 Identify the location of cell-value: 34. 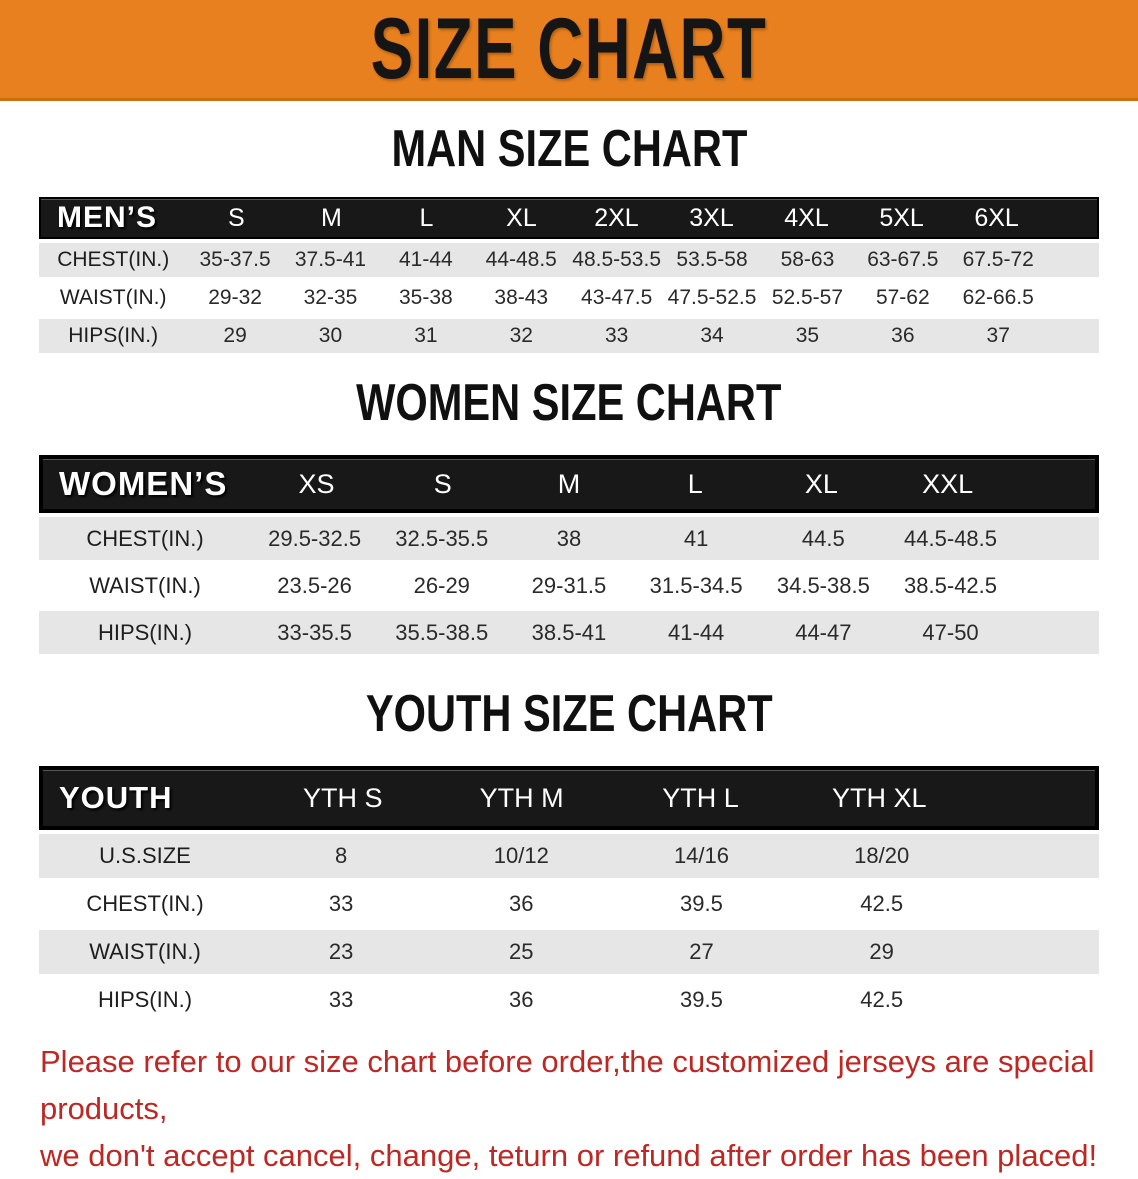
(712, 335).